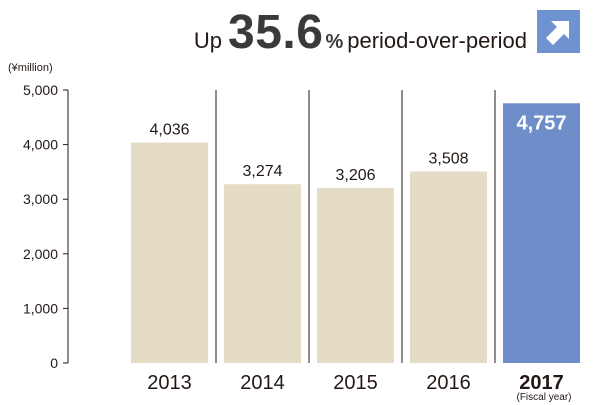  What do you see at coordinates (169, 383) in the screenshot?
I see `x-tick-label: 2013` at bounding box center [169, 383].